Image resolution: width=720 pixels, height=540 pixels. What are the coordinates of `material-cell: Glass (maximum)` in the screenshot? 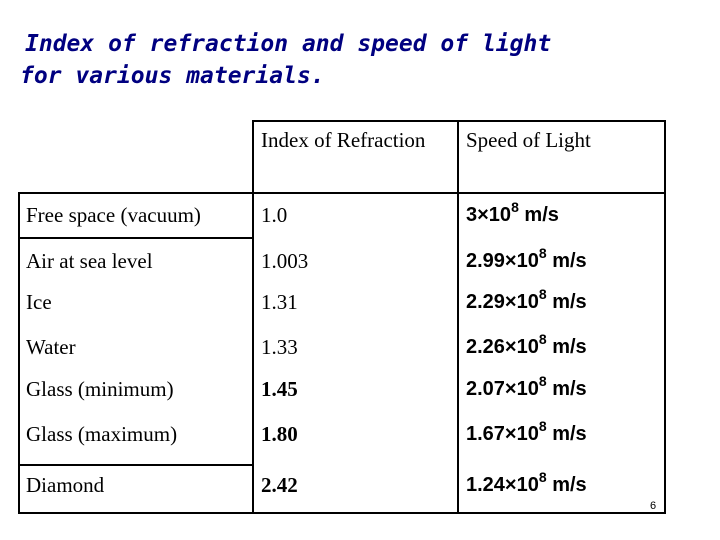 It's located at (102, 434).